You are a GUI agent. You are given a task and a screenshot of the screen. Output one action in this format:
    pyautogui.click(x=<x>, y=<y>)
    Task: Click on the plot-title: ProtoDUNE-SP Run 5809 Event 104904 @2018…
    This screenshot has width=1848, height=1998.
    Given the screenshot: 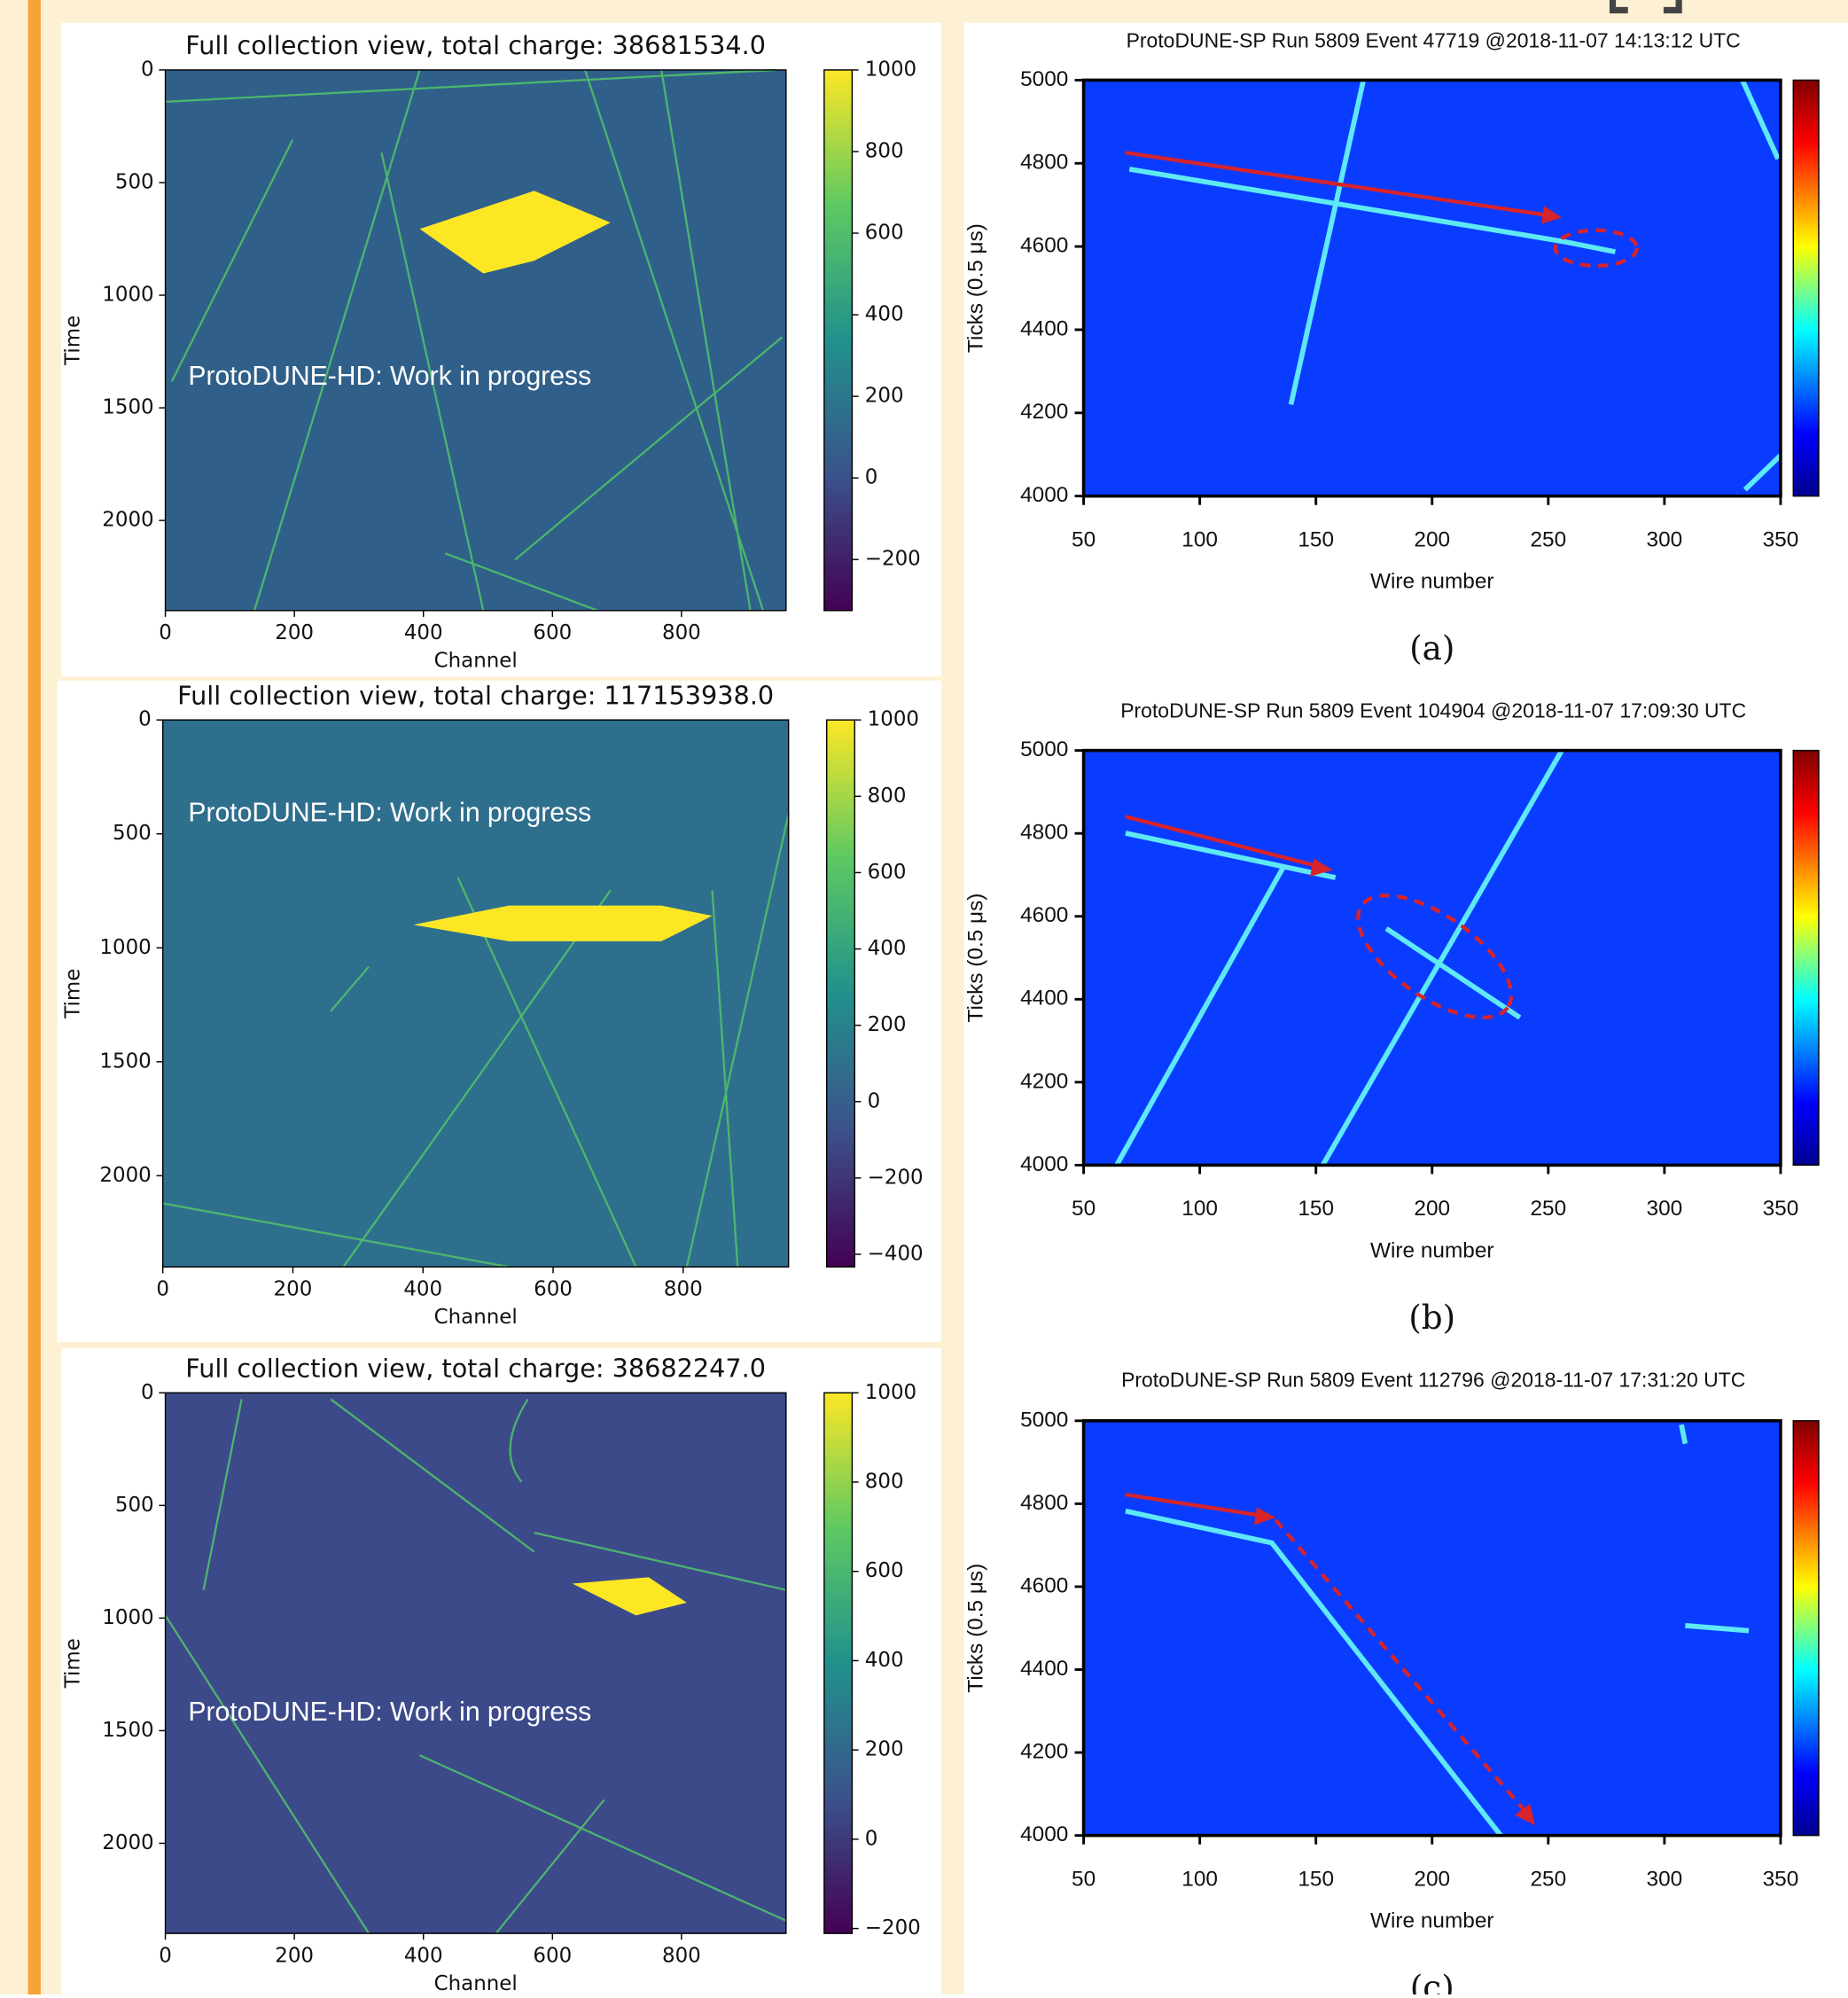 What is the action you would take?
    pyautogui.click(x=1433, y=710)
    